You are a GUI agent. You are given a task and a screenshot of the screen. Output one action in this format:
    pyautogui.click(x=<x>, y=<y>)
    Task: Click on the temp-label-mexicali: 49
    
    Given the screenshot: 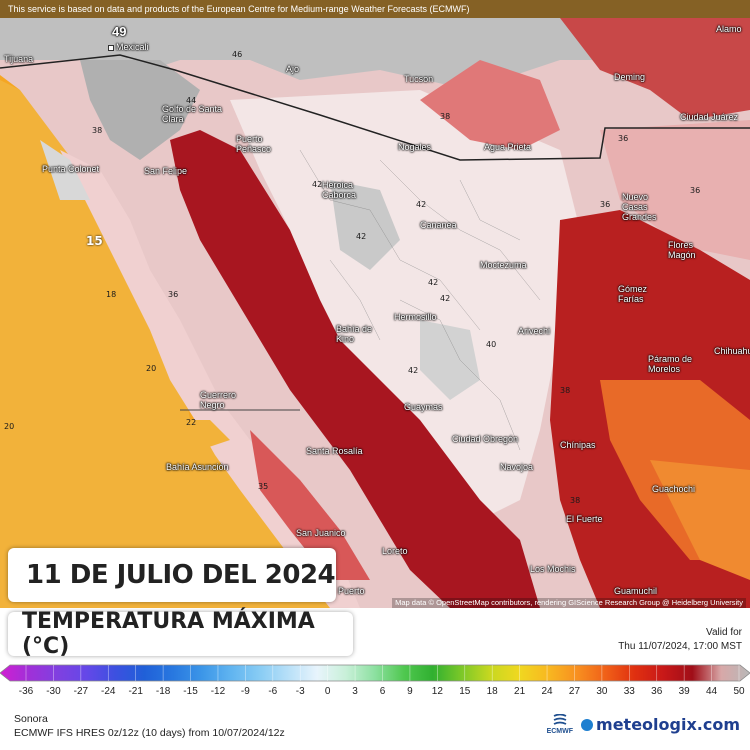 What is the action you would take?
    pyautogui.click(x=119, y=31)
    